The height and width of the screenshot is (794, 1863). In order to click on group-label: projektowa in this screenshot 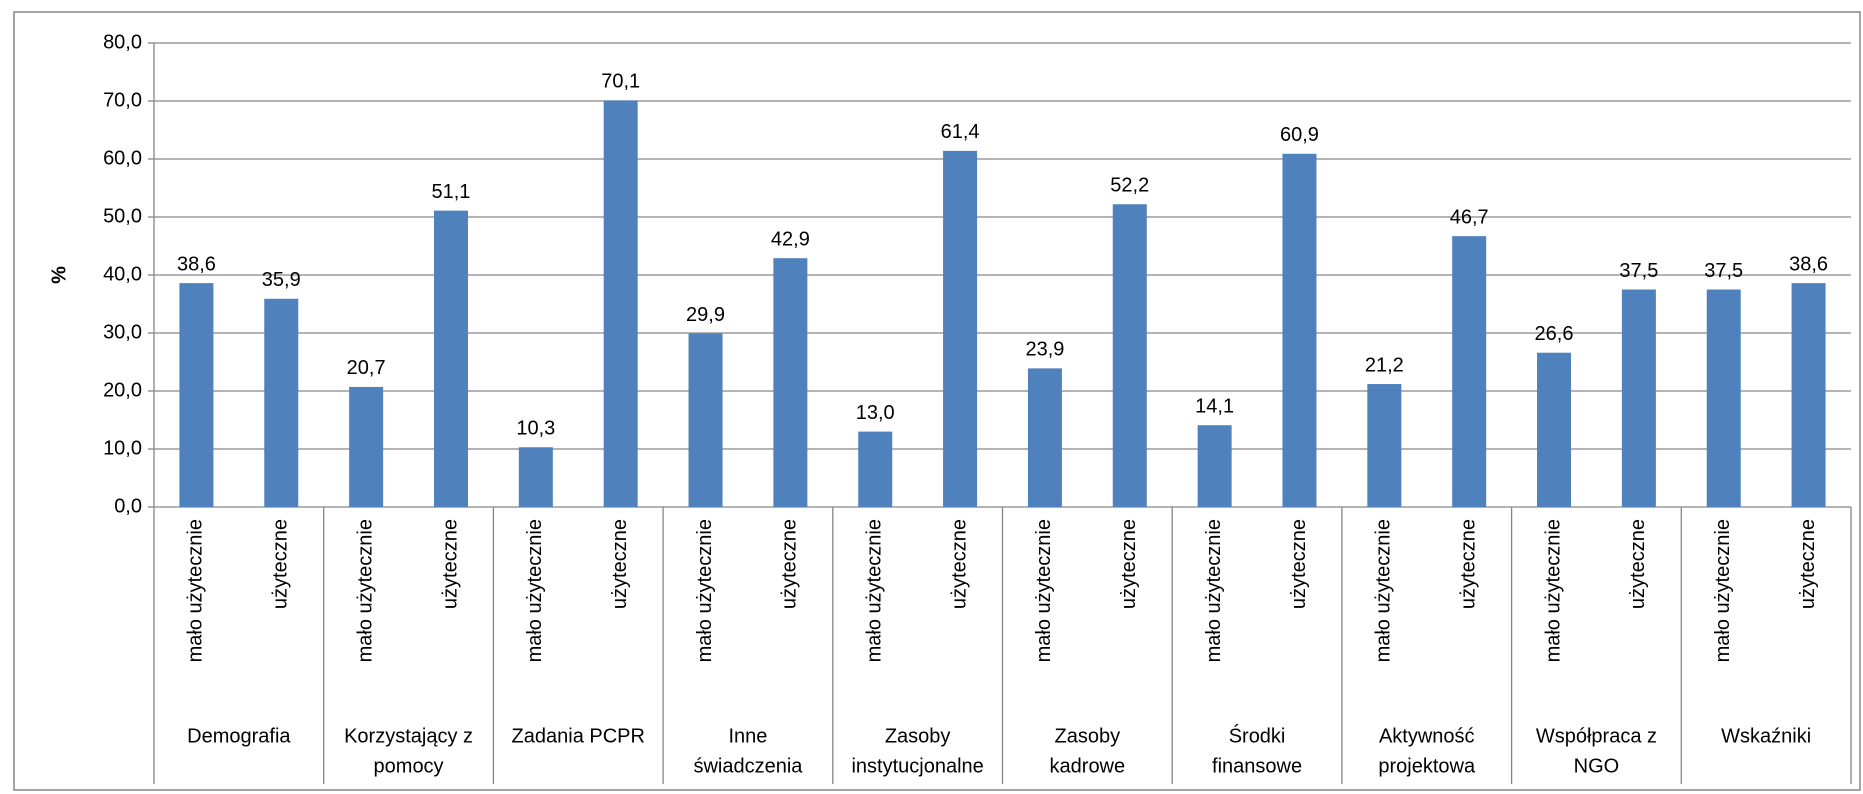, I will do `click(1427, 766)`.